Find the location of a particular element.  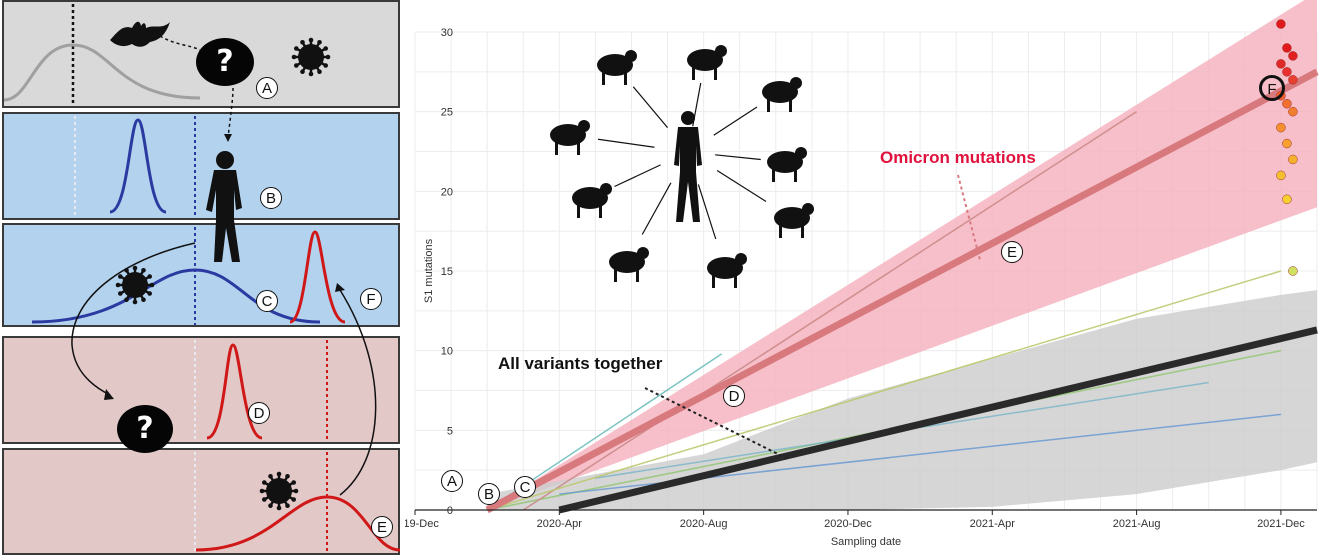

x-axis-title: Sampling date is located at coordinates (866, 542).